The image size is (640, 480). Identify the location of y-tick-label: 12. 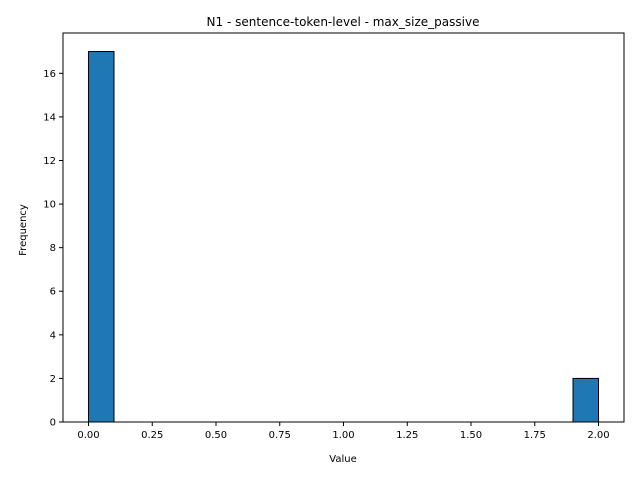
(49, 161).